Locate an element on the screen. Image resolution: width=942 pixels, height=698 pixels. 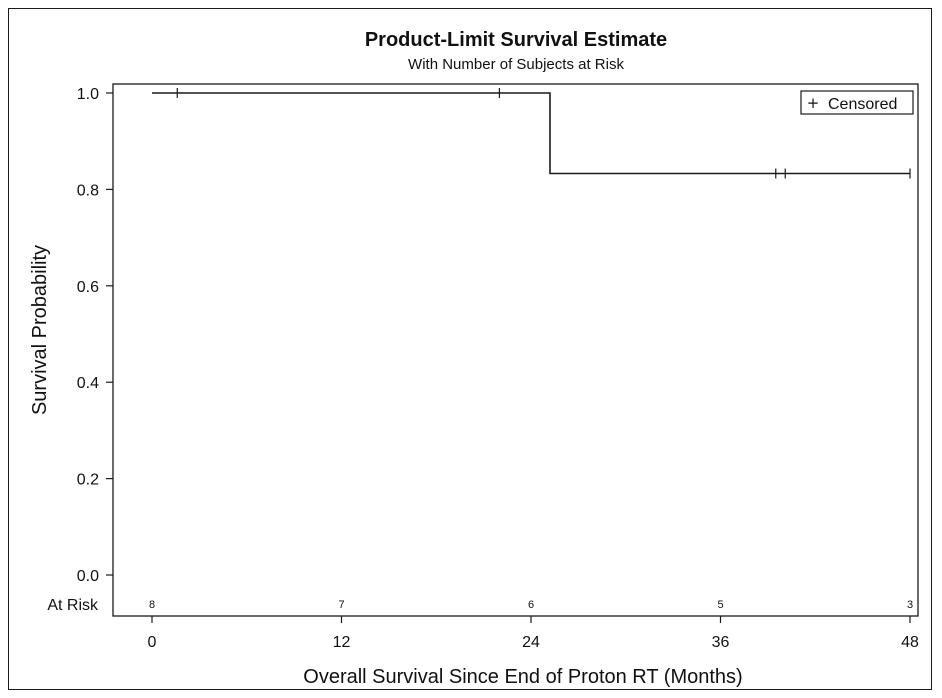
y-tick-label: 0.6 is located at coordinates (88, 287).